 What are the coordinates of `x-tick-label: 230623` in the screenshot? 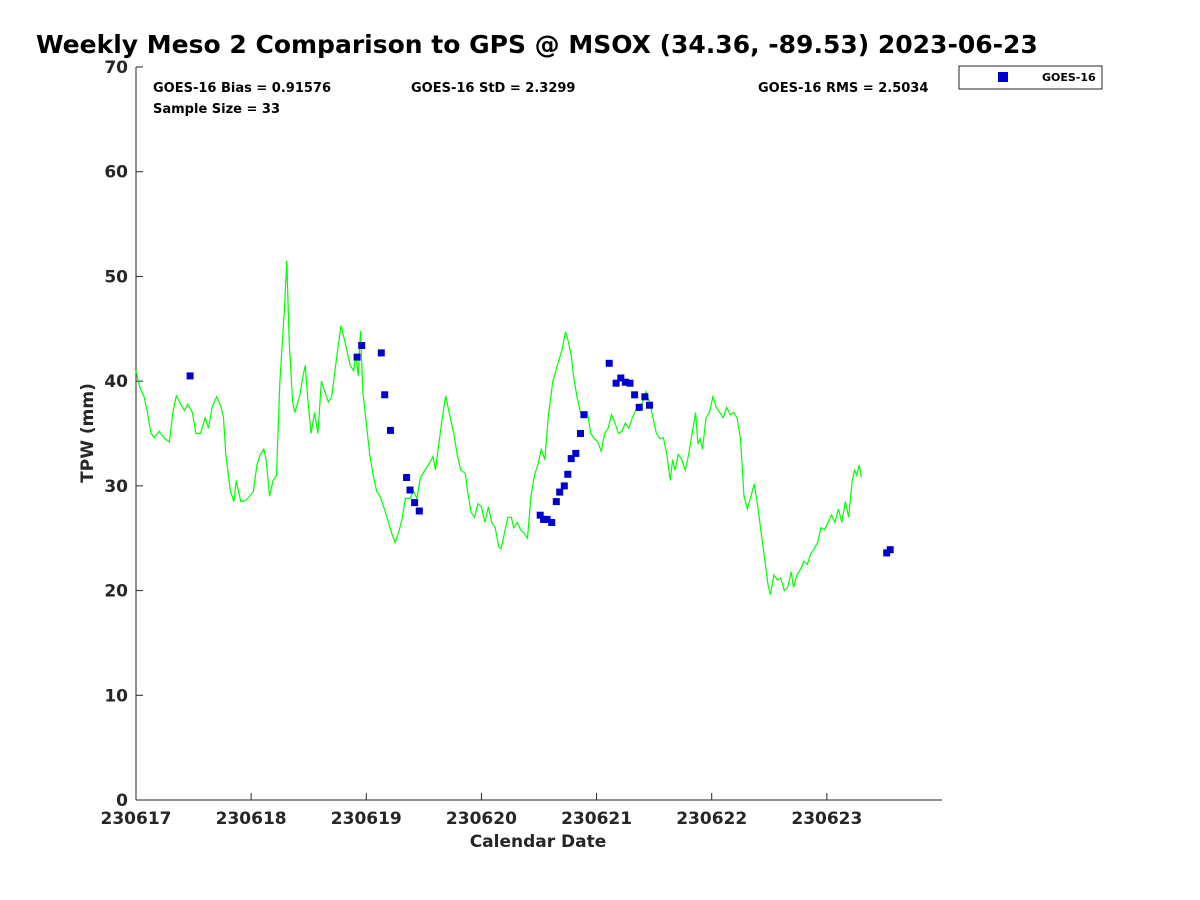 It's located at (826, 819).